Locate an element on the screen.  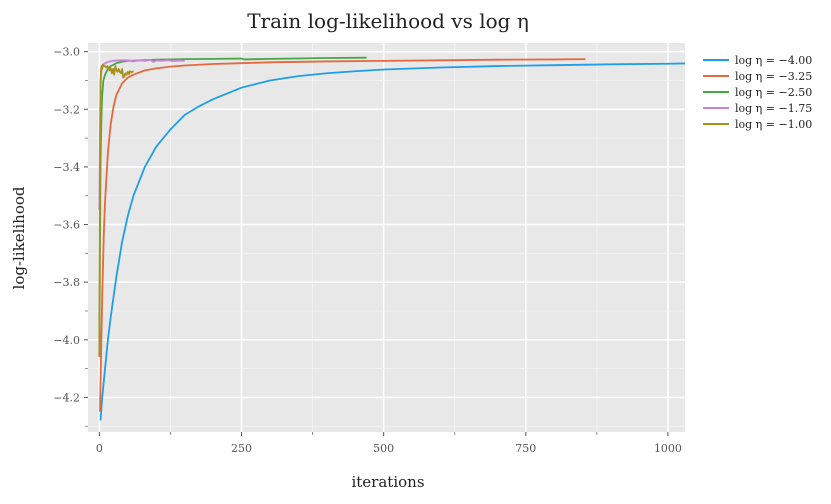
x-tick-label: 500 is located at coordinates (383, 448).